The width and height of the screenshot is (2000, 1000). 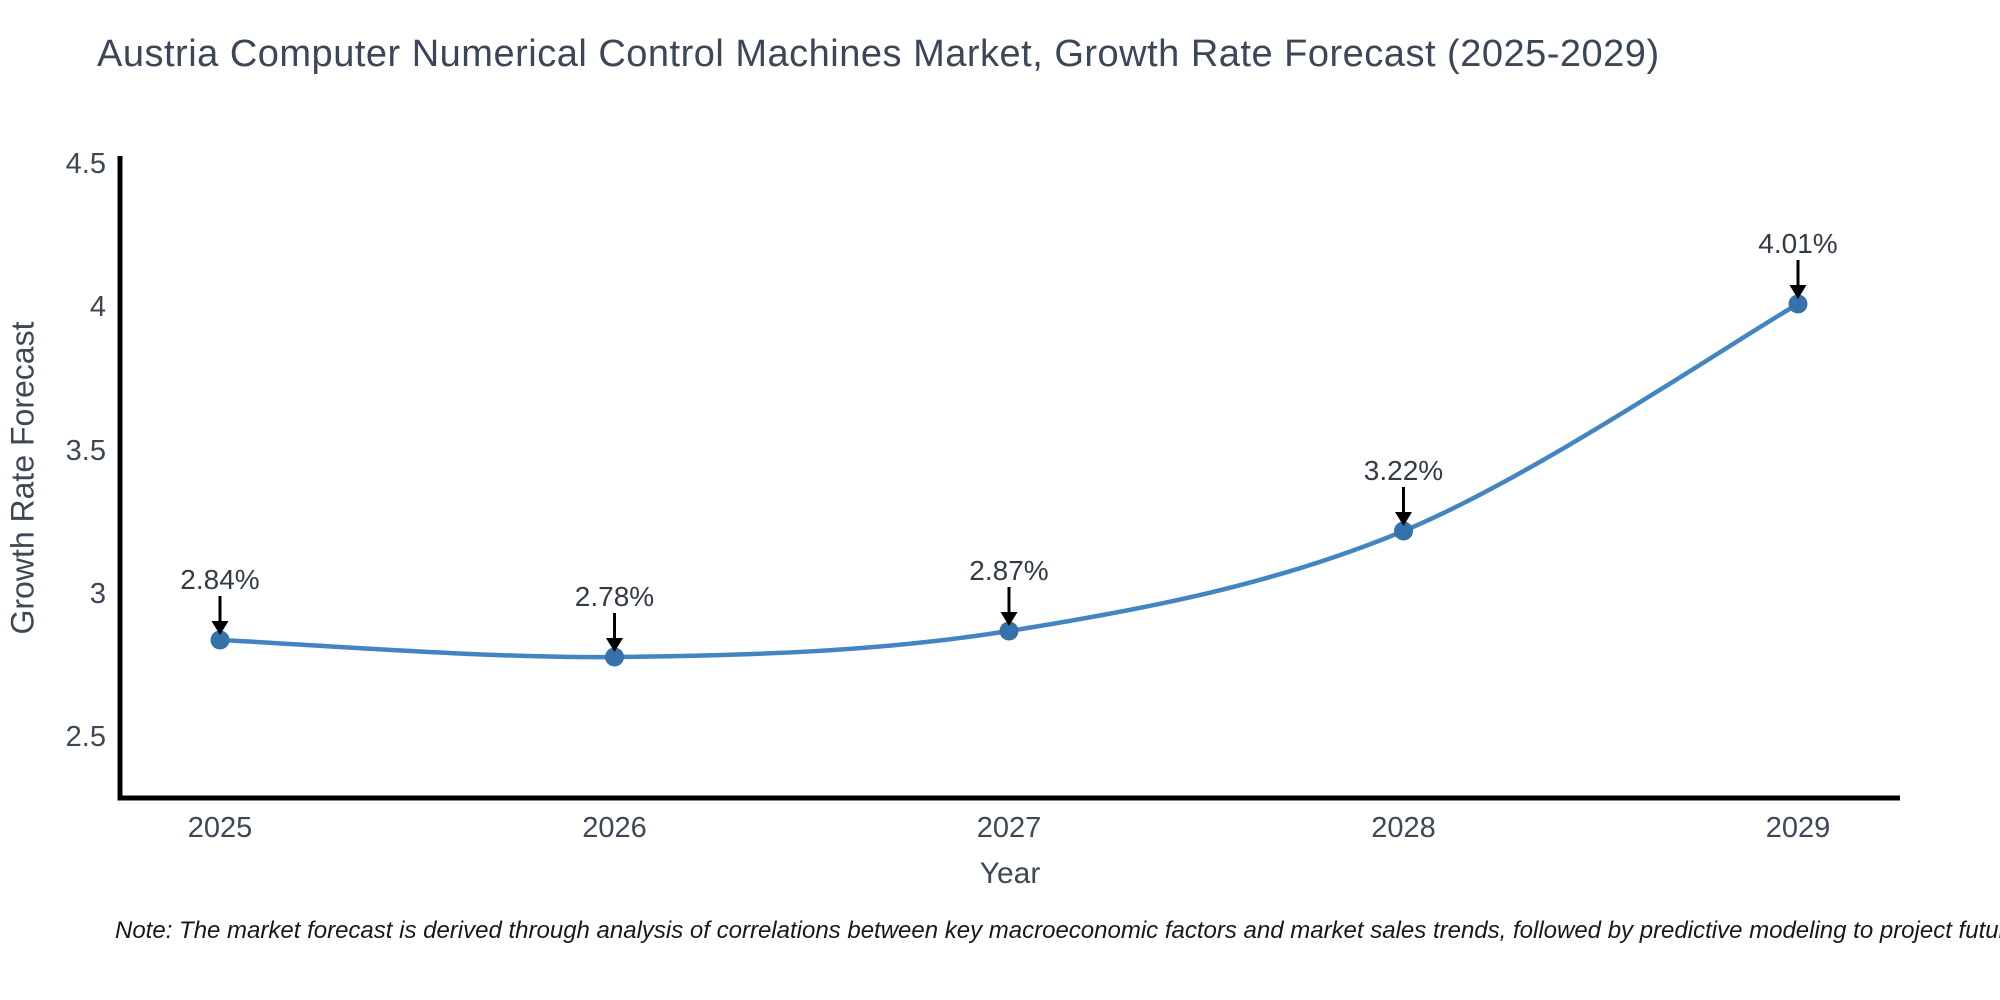 What do you see at coordinates (97, 593) in the screenshot?
I see `y-tick-label: 3` at bounding box center [97, 593].